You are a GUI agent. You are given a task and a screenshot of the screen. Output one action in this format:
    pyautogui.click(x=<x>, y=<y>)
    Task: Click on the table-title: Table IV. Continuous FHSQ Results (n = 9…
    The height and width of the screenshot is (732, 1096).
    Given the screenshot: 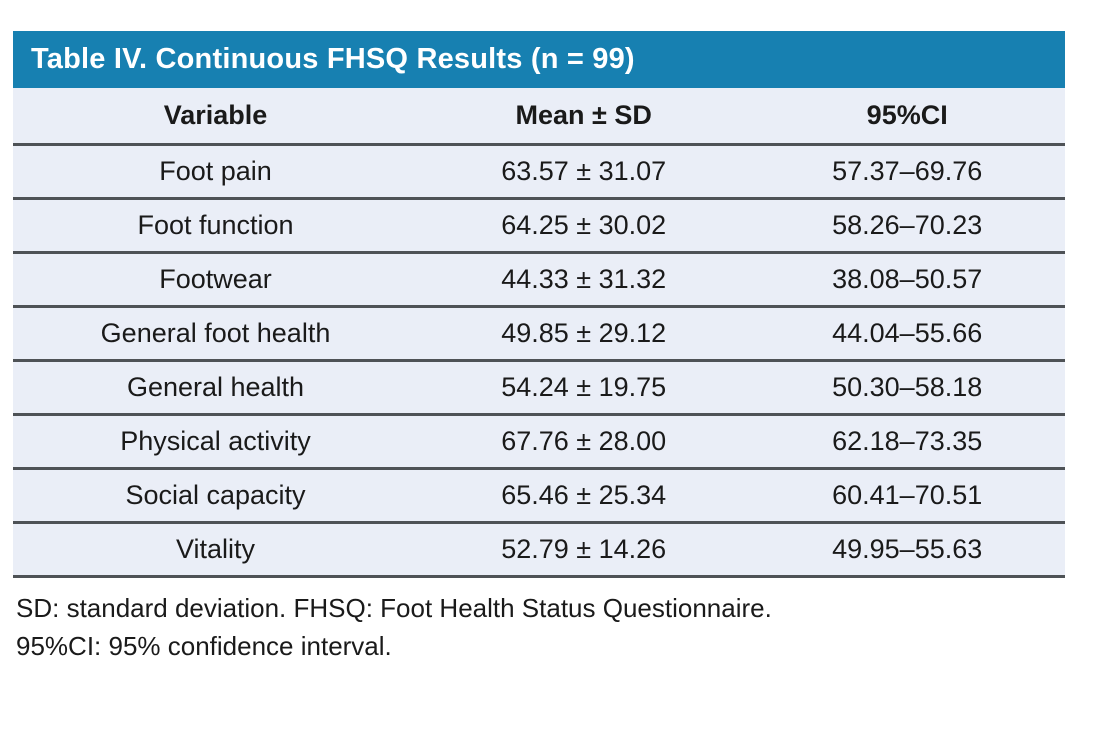 What is the action you would take?
    pyautogui.click(x=333, y=59)
    